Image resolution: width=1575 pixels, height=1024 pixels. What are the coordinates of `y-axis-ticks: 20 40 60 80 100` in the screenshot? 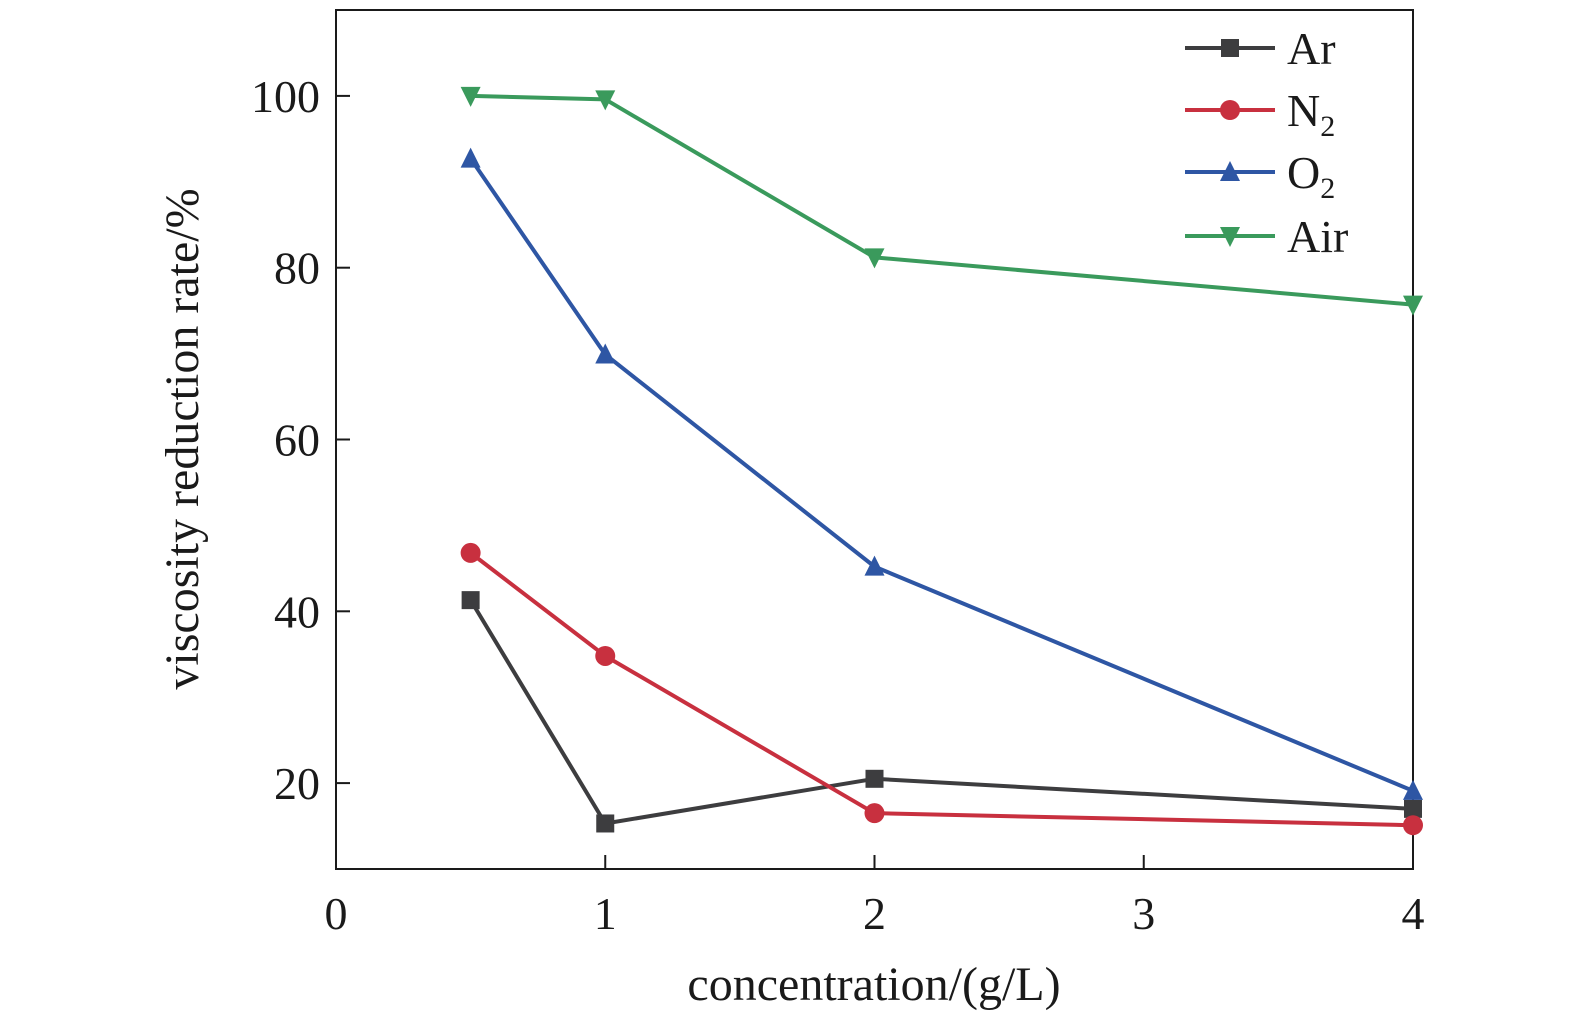 It's located at (300, 440).